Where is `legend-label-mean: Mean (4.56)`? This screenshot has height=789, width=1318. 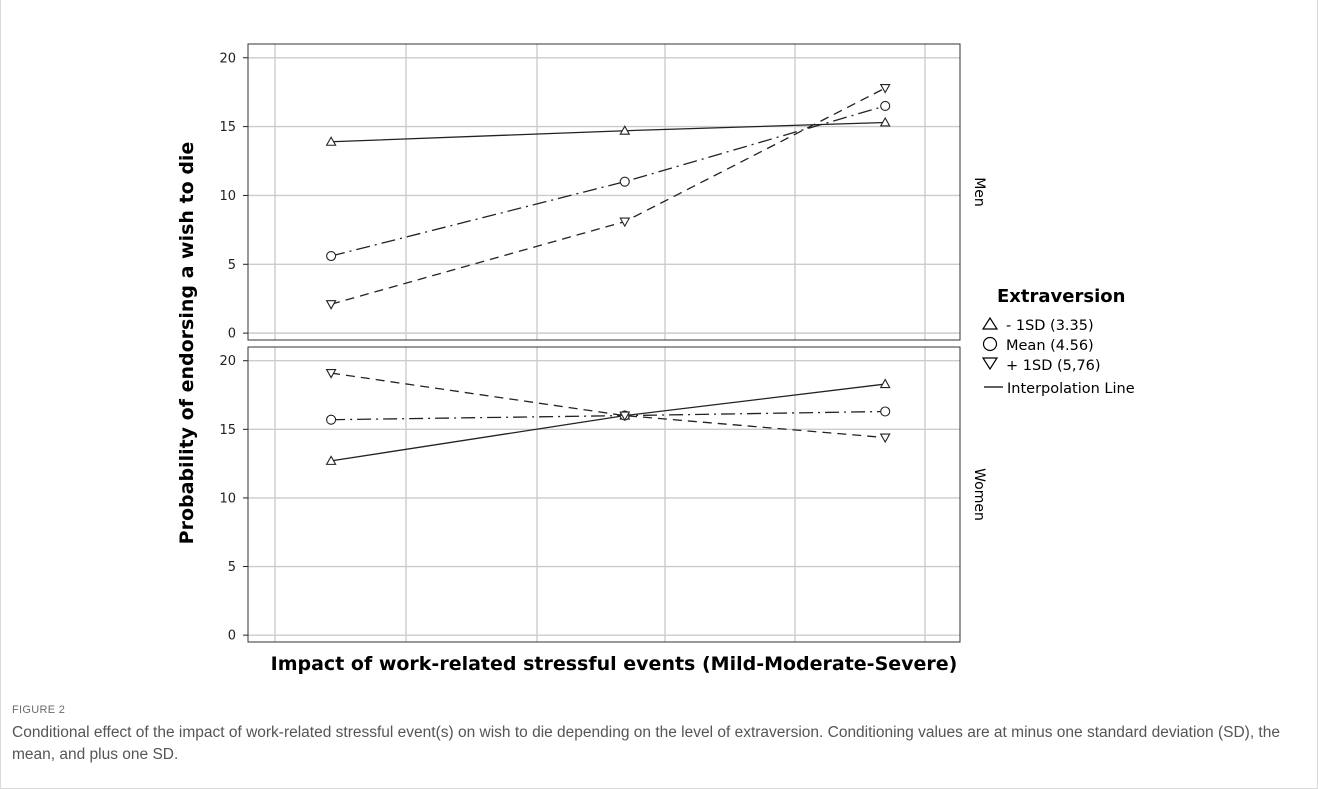 legend-label-mean: Mean (4.56) is located at coordinates (1050, 346).